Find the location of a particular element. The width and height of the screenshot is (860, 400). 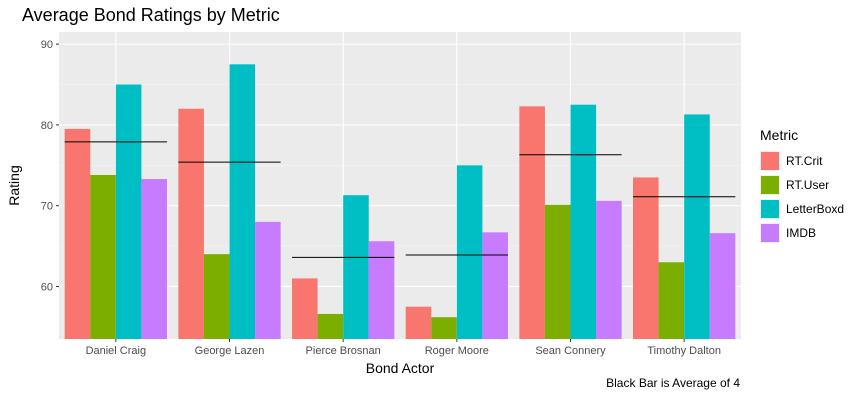

bar-rt-crit-timothy-dalton is located at coordinates (646, 258).